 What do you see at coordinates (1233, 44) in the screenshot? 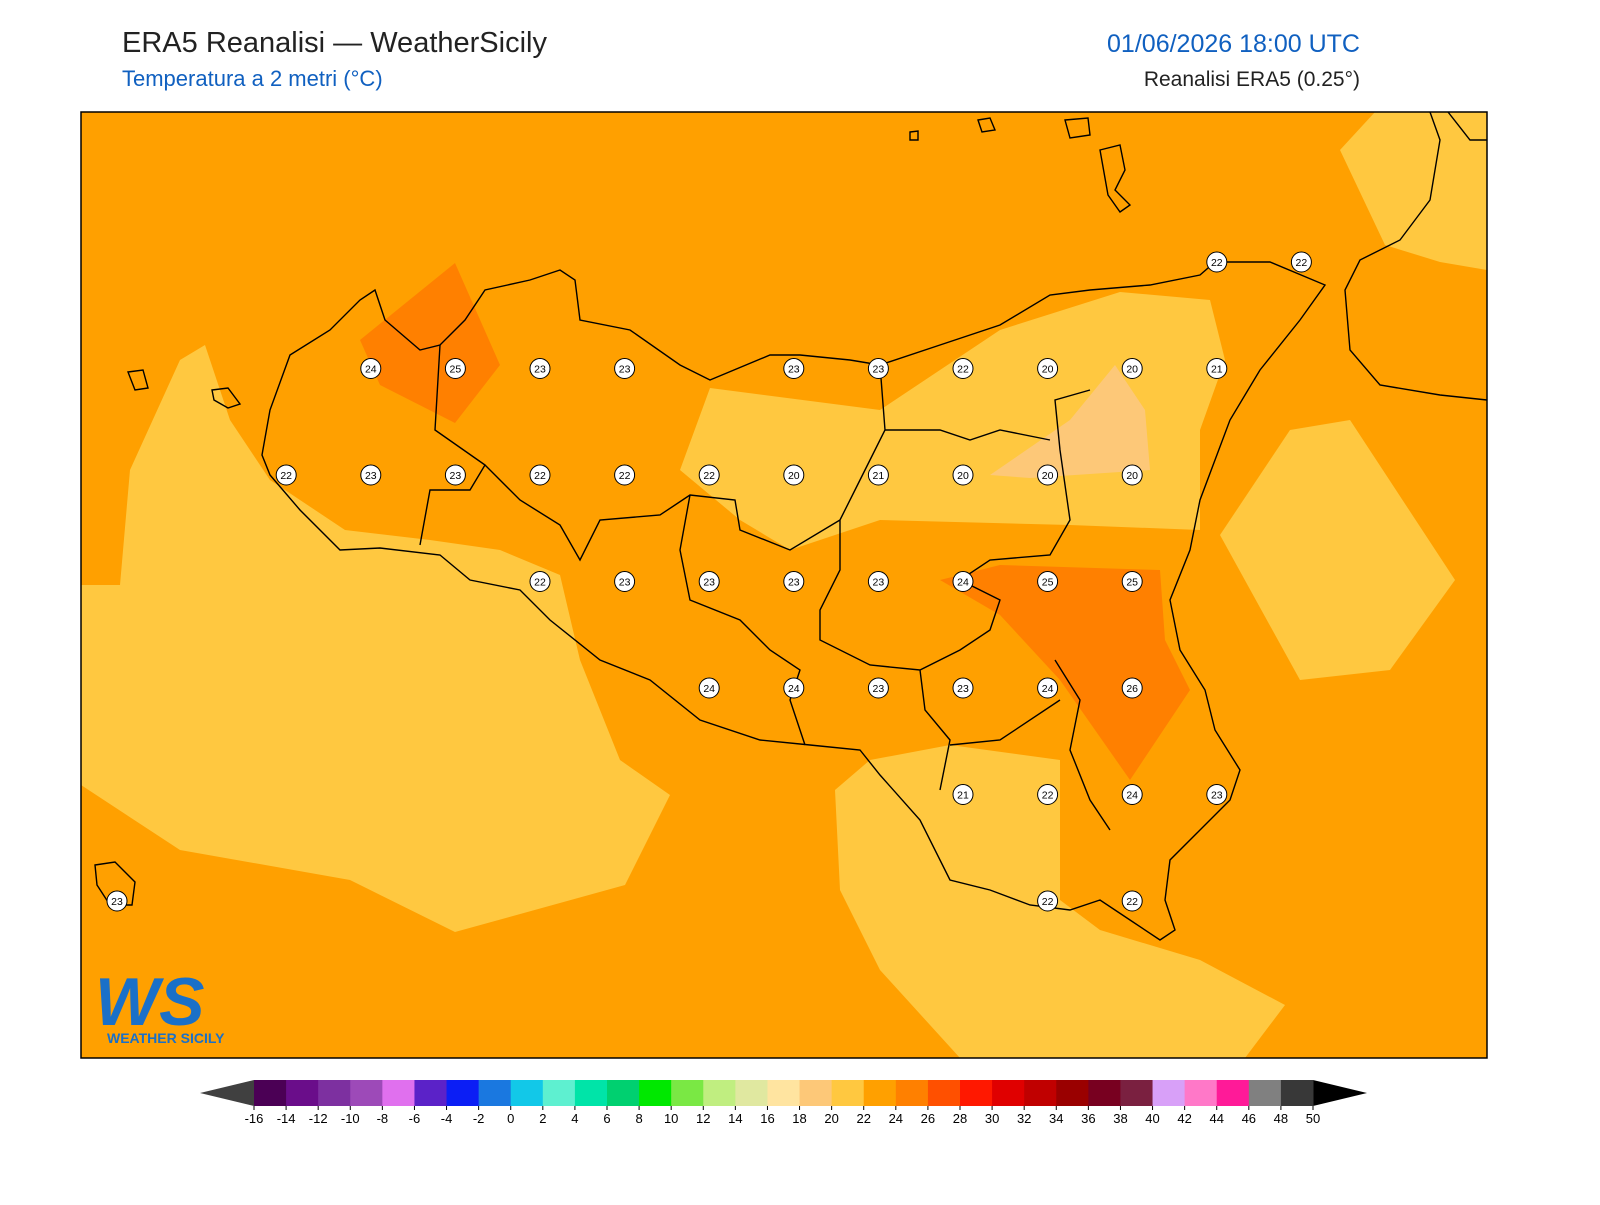
I see `datetime: 01/06/2026 18:00 UTC` at bounding box center [1233, 44].